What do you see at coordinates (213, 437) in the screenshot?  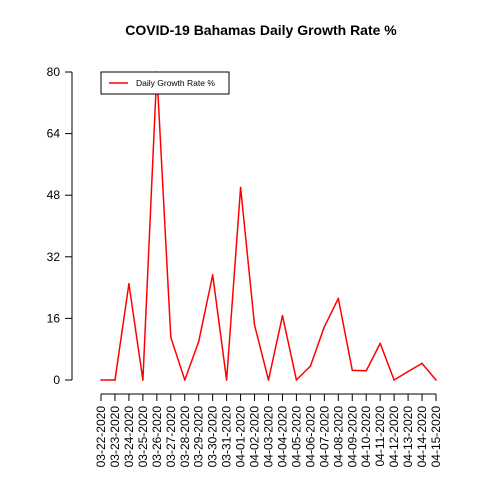 I see `x-tick-label: 03-30-2020` at bounding box center [213, 437].